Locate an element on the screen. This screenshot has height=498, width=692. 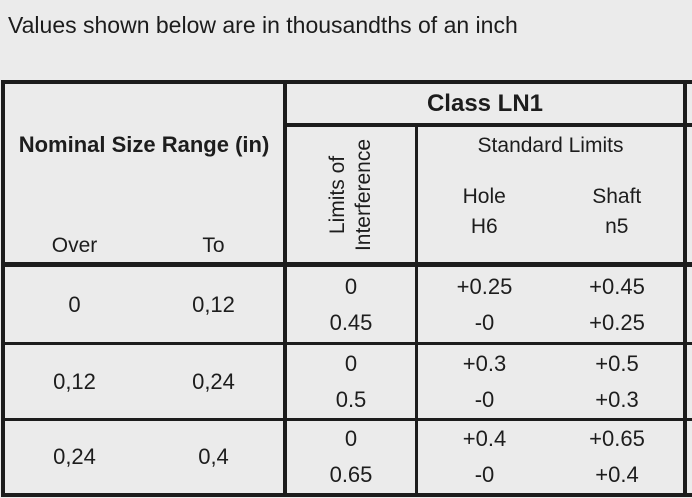
interference-header-line1: Limits of is located at coordinates (337, 194).